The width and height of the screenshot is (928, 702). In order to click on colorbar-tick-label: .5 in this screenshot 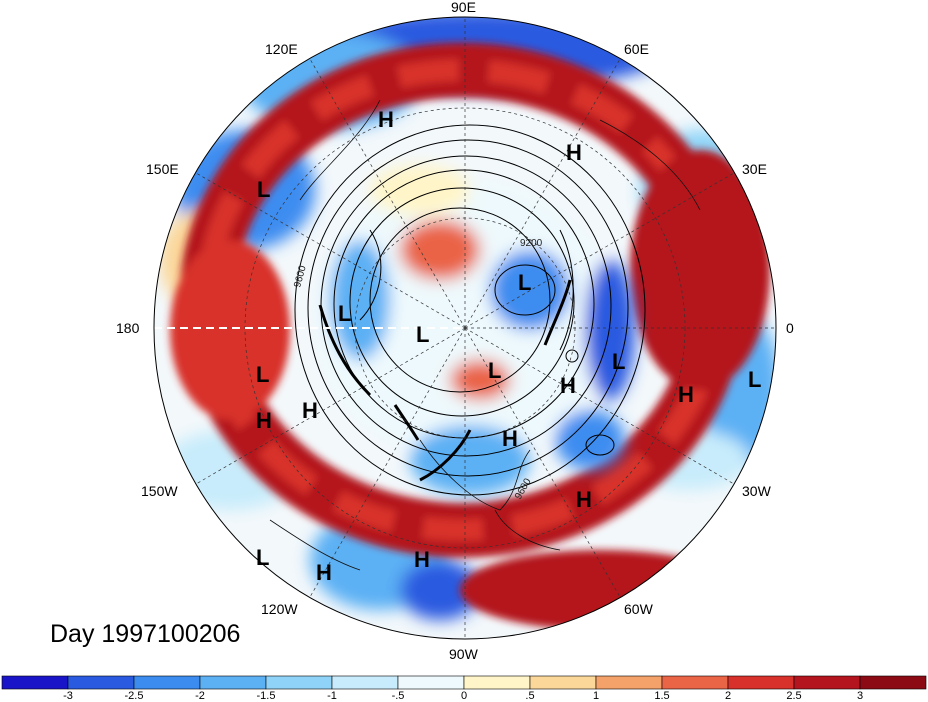, I will do `click(529, 696)`.